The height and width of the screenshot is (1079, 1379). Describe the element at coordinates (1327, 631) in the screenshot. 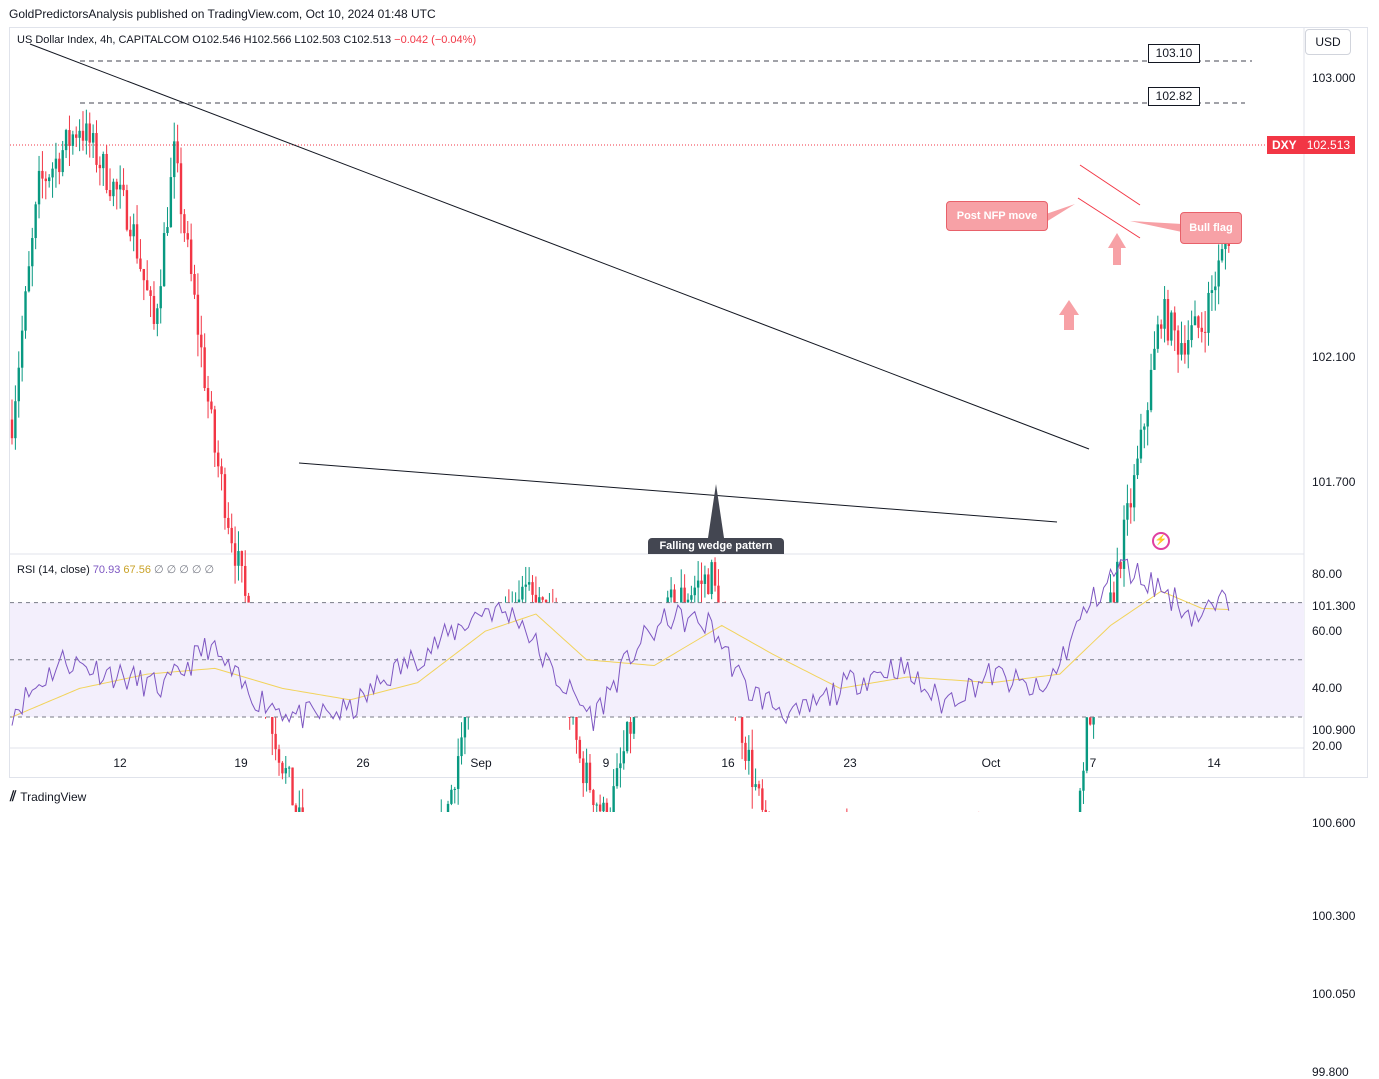

I see `rsi-tick-label: 60.00` at that location.